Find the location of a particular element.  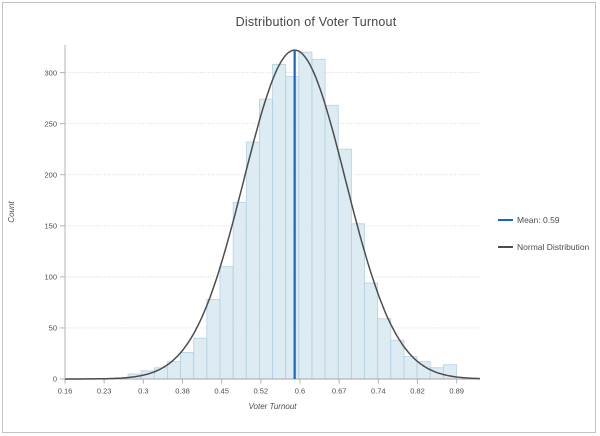

legend-label-mean: Mean: 0.59 is located at coordinates (538, 219).